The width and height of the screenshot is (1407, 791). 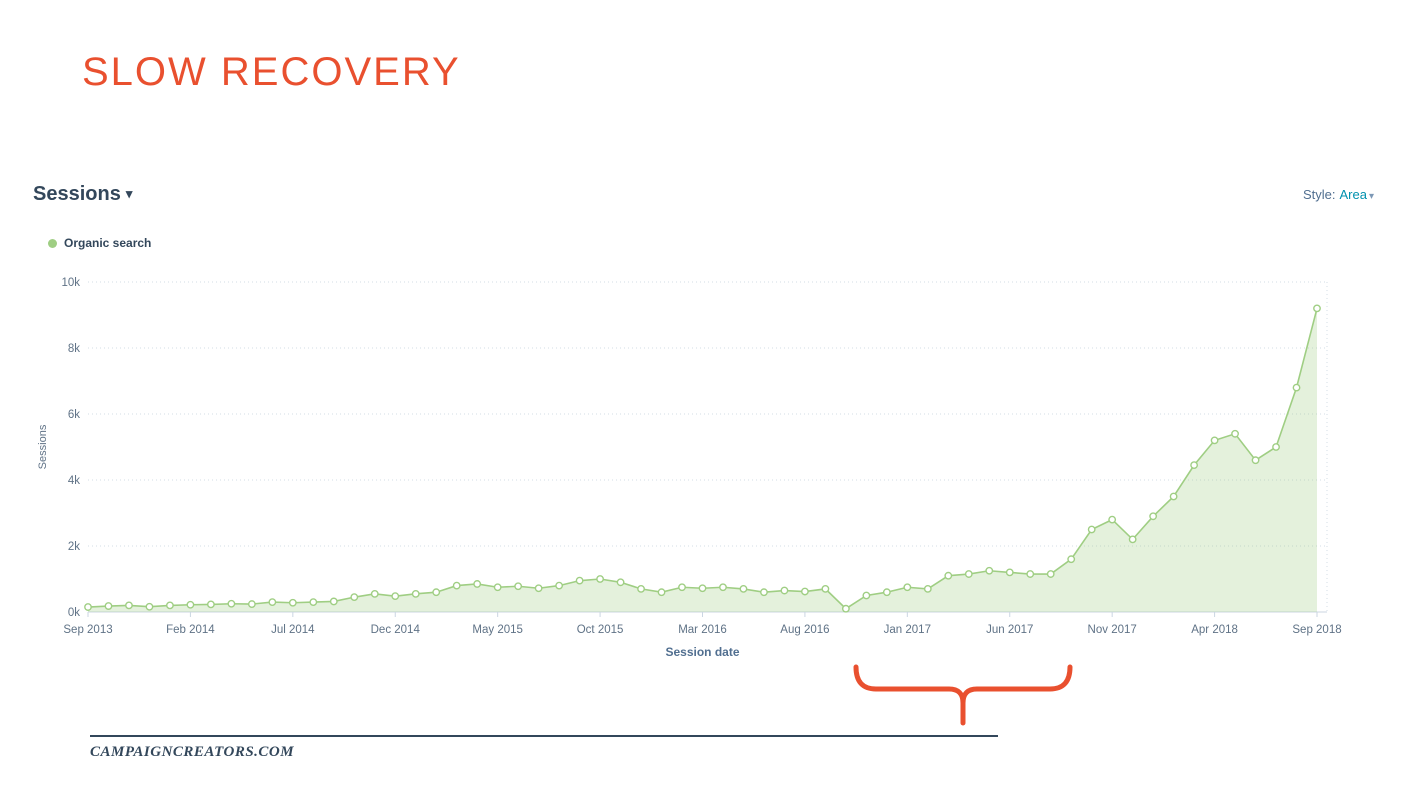 What do you see at coordinates (190, 630) in the screenshot?
I see `svg-text: Feb 2014` at bounding box center [190, 630].